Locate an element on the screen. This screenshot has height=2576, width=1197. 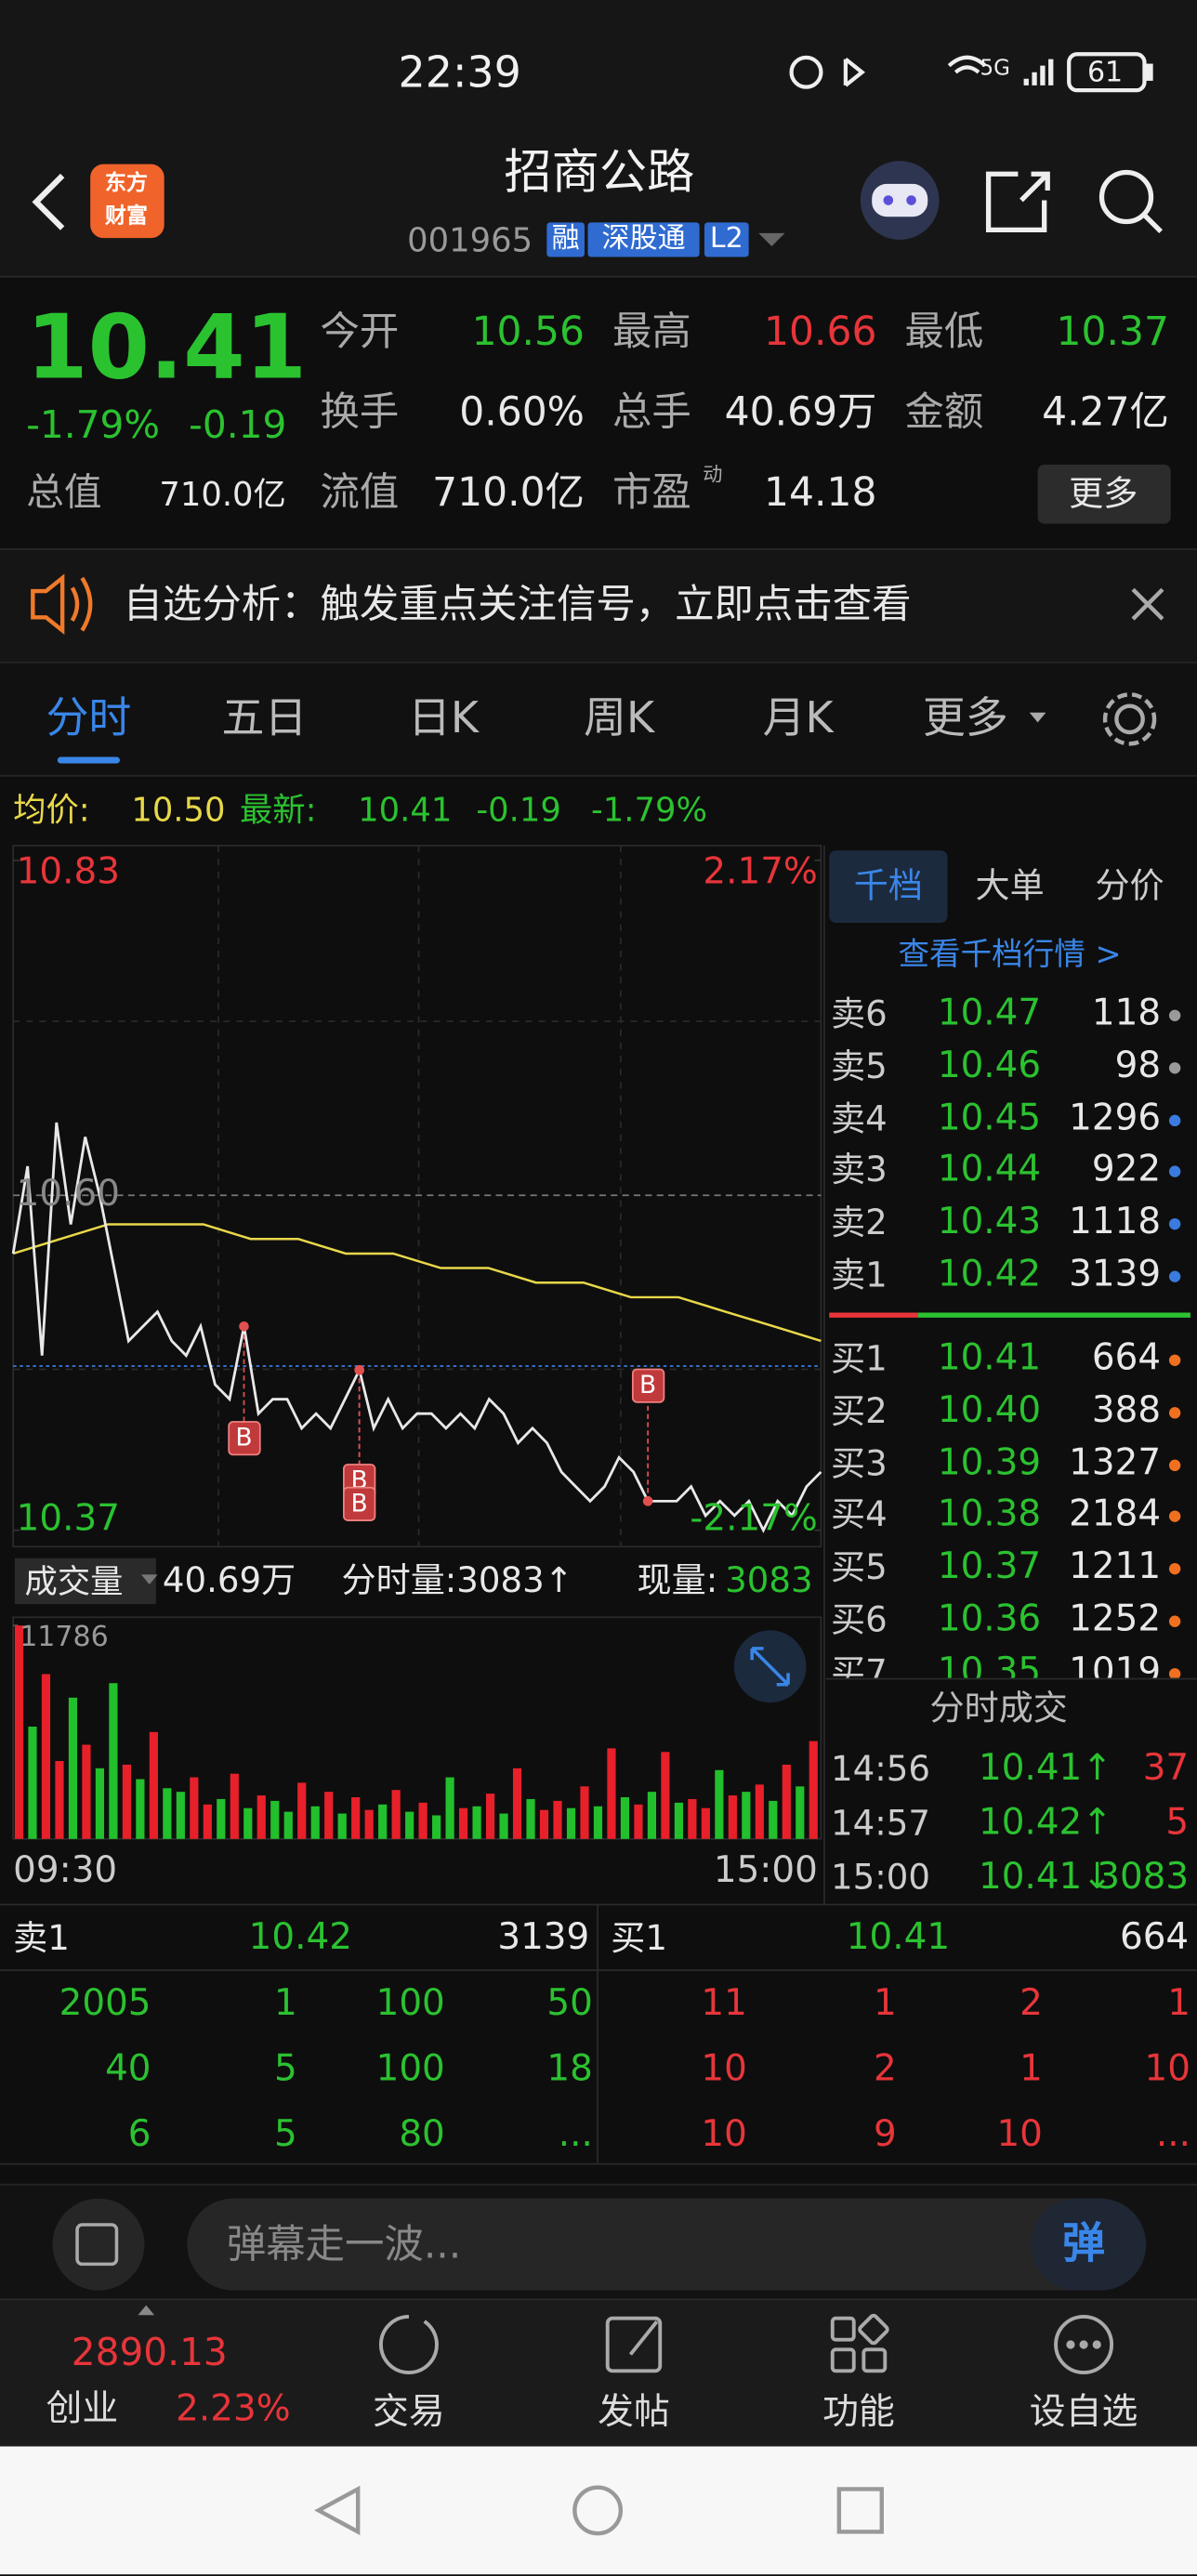
active-book-tab is located at coordinates (888, 886).